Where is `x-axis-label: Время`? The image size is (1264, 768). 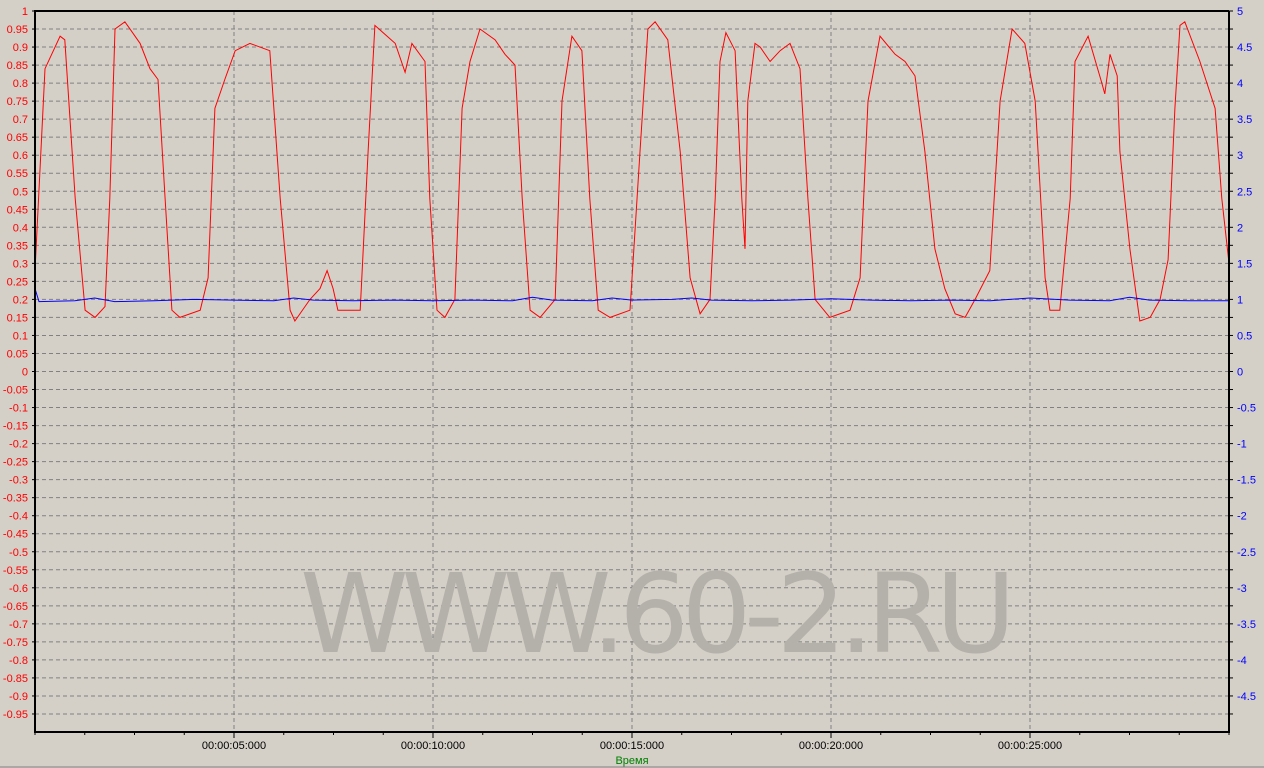
x-axis-label: Время is located at coordinates (631, 761).